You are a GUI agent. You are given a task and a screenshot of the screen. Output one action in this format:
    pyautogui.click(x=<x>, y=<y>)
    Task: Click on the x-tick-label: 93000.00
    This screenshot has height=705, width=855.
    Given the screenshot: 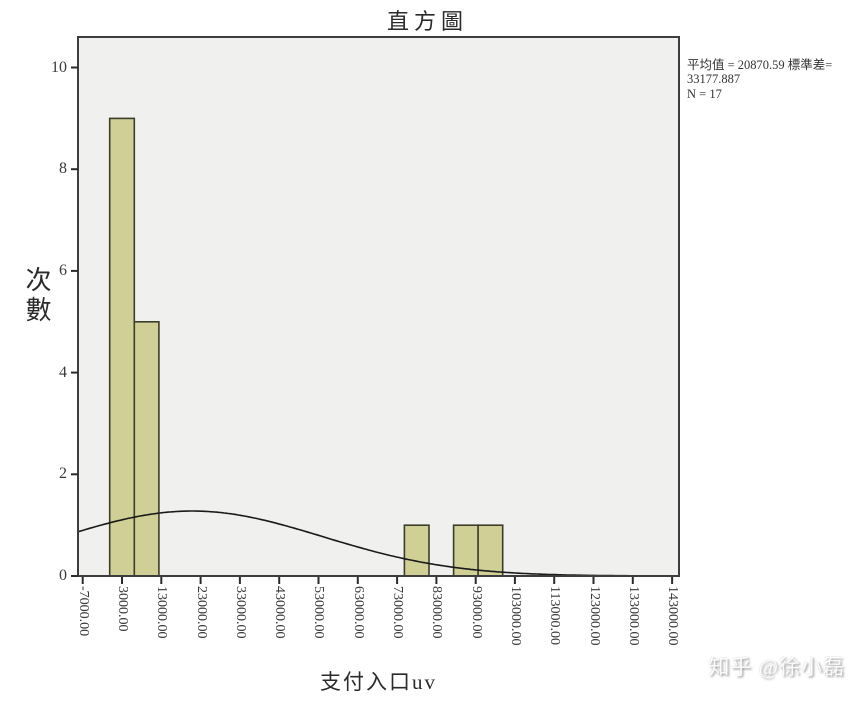 What is the action you would take?
    pyautogui.click(x=476, y=612)
    